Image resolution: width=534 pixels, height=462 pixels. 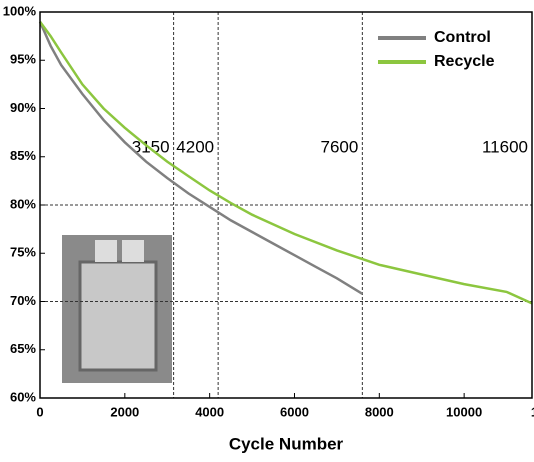 I want to click on y-tick-label: 95%, so click(x=23, y=59).